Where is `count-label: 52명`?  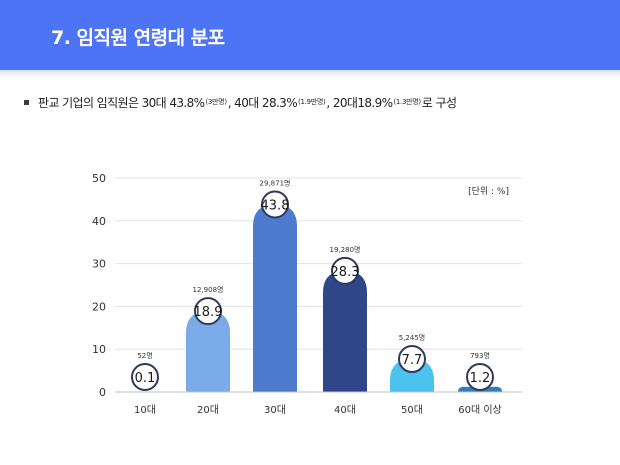
count-label: 52명 is located at coordinates (144, 355).